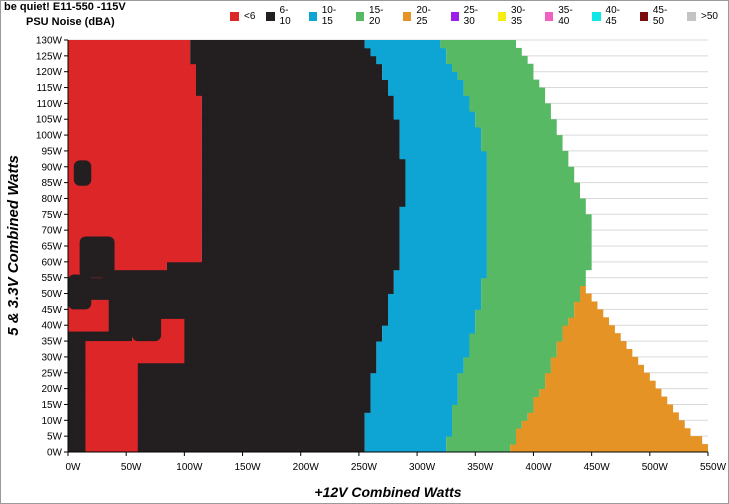 This screenshot has width=729, height=504. I want to click on legend-label: 15-20, so click(376, 16).